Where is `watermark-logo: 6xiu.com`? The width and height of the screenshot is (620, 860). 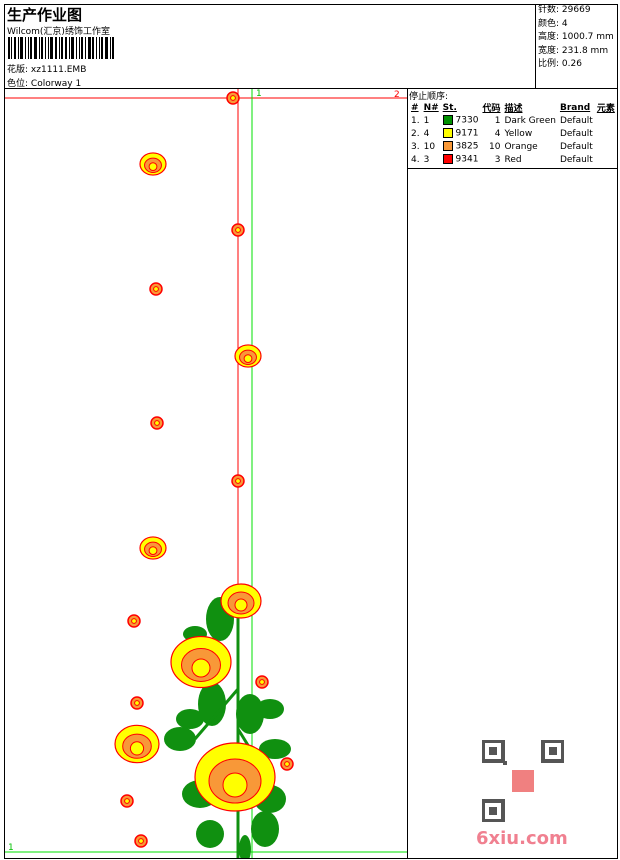 watermark-logo: 6xiu.com is located at coordinates (522, 838).